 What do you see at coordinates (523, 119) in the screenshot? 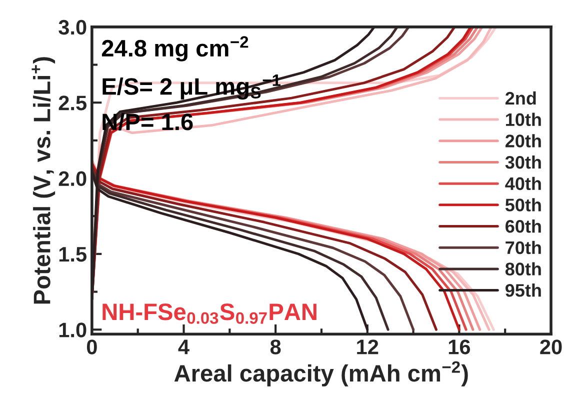
I see `legend-label: 10th` at bounding box center [523, 119].